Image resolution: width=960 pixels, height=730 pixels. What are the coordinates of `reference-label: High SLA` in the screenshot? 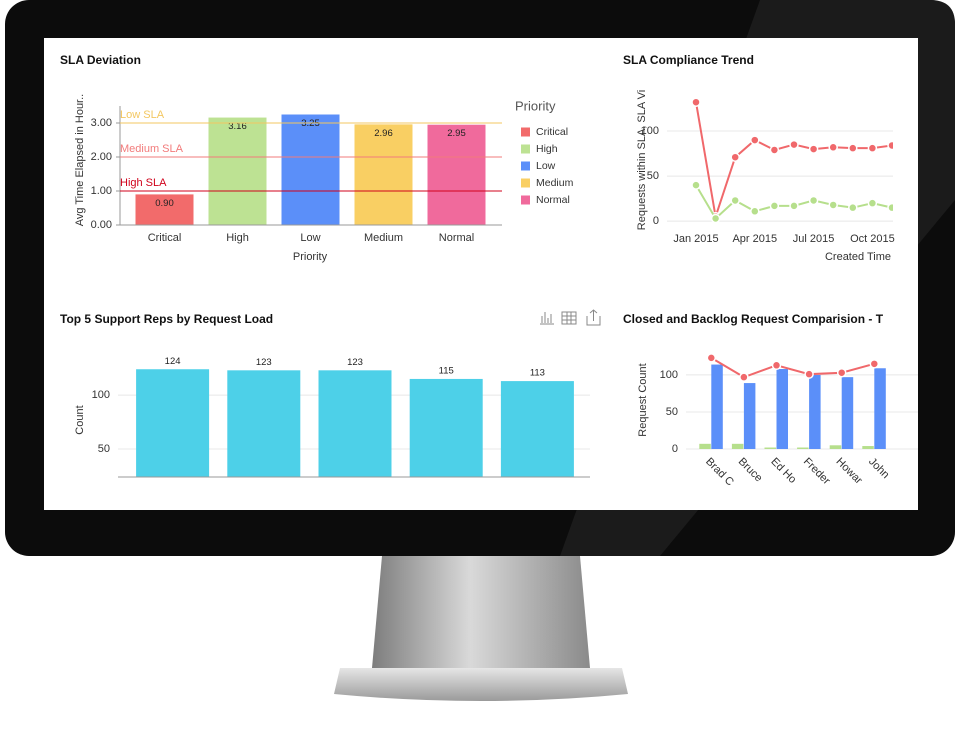 It's located at (143, 183).